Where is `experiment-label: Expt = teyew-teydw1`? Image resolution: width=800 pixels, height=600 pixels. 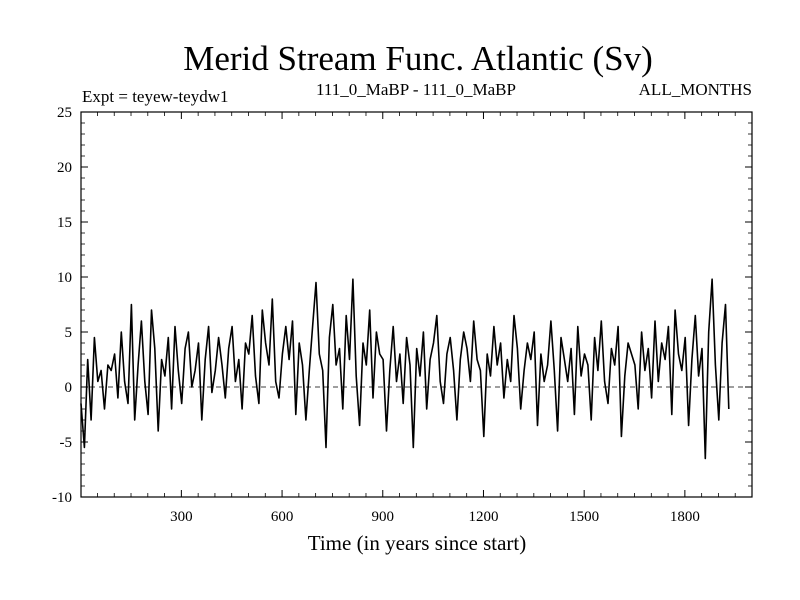 experiment-label: Expt = teyew-teydw1 is located at coordinates (155, 96).